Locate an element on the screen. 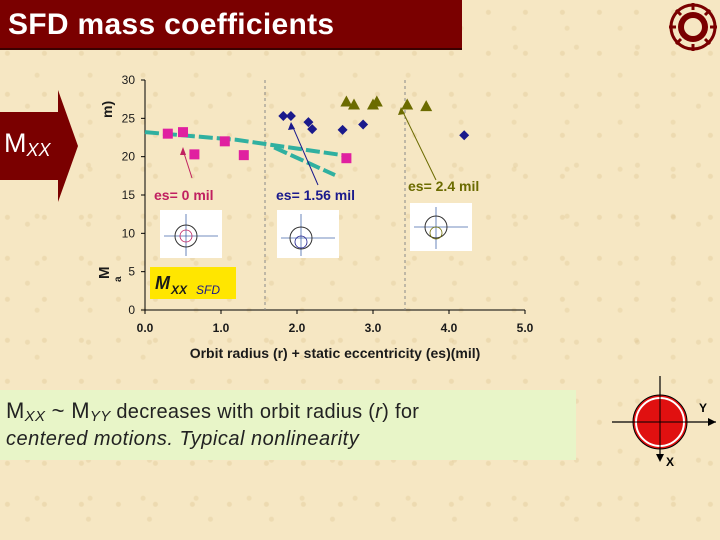  x-tick-label: 4.0 is located at coordinates (449, 328).